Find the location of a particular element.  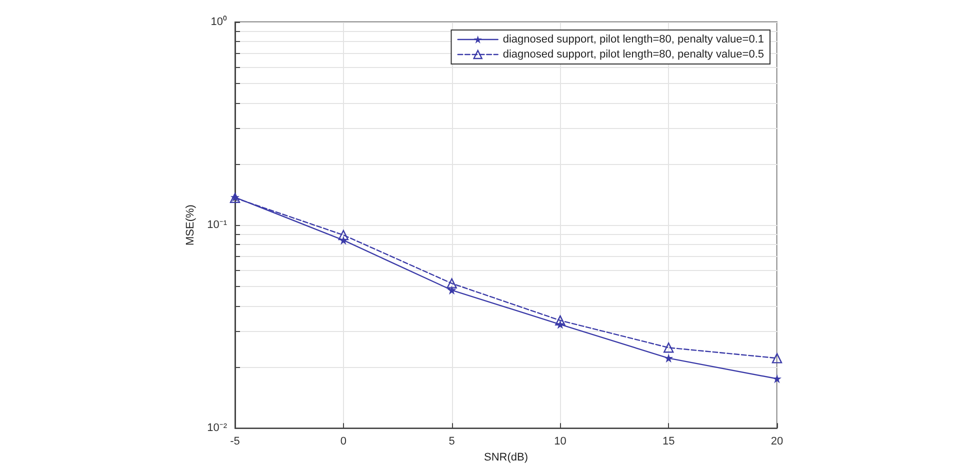

y-tick-label: 10⁻¹ is located at coordinates (217, 225).